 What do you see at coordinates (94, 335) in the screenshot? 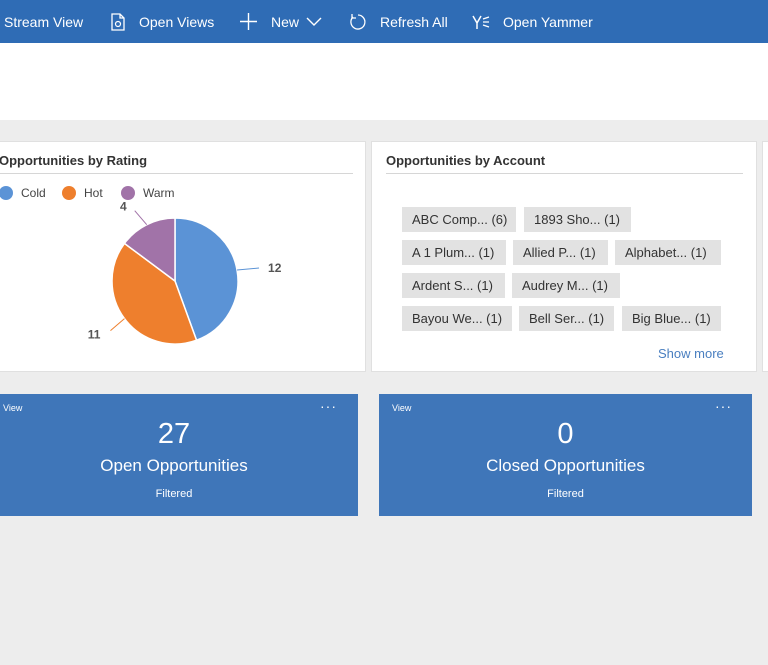
I see `pie-data-label: 11` at bounding box center [94, 335].